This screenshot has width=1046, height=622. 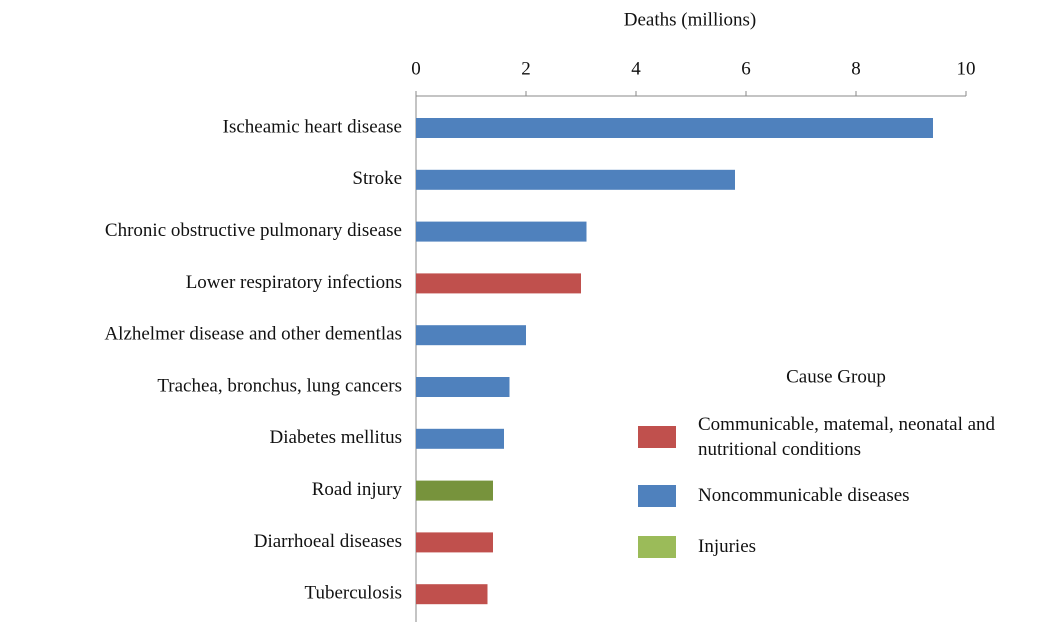 I want to click on y-tick-label: Diabetes mellitus, so click(x=336, y=437).